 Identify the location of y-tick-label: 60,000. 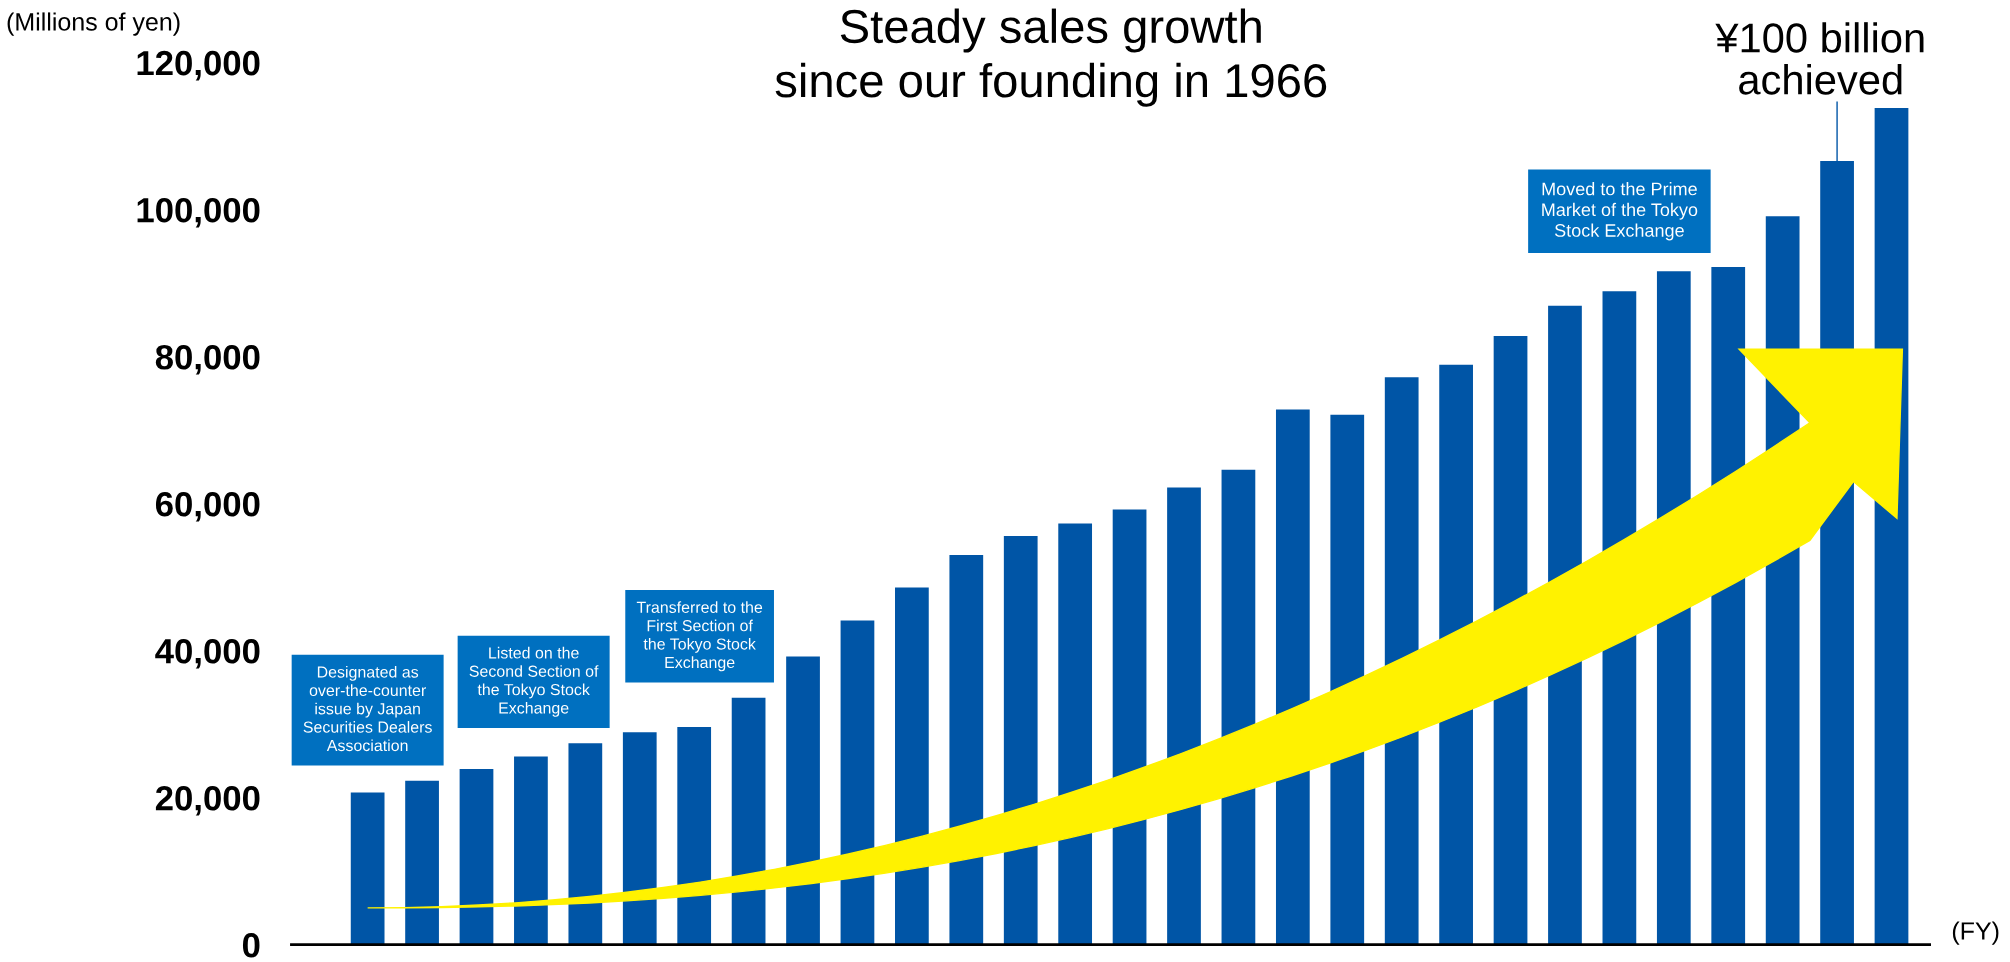
(207, 506).